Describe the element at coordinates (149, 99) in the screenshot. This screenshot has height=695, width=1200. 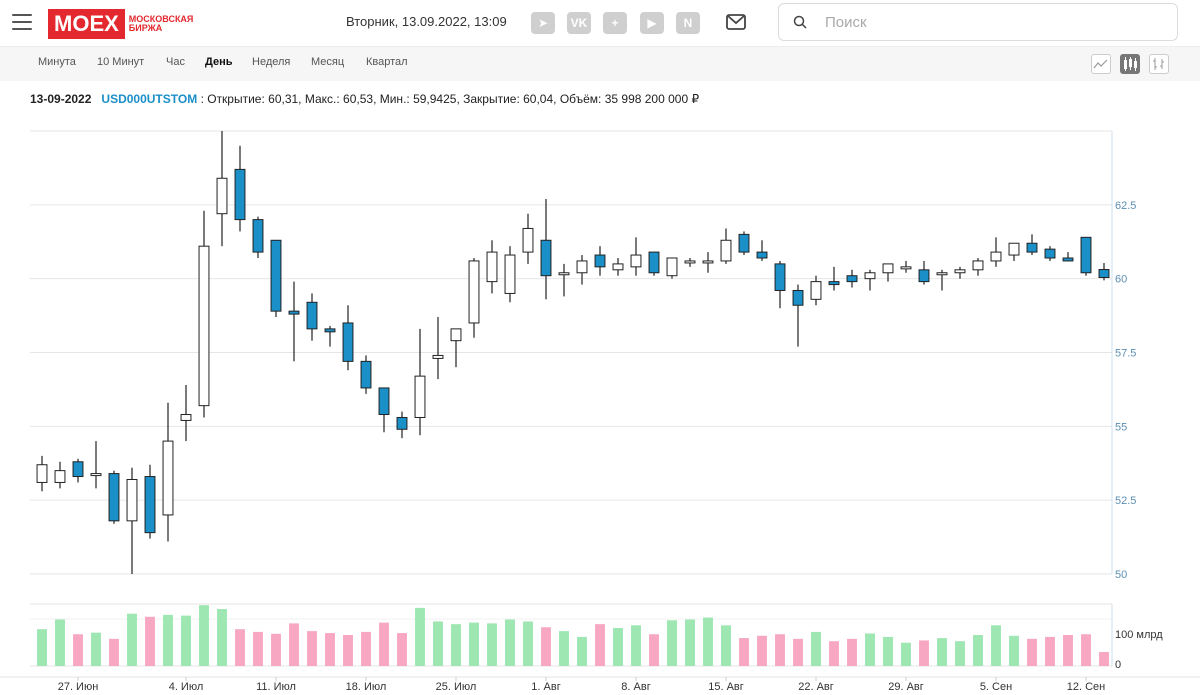
I see `info-ticker: USD000UTSTOM` at that location.